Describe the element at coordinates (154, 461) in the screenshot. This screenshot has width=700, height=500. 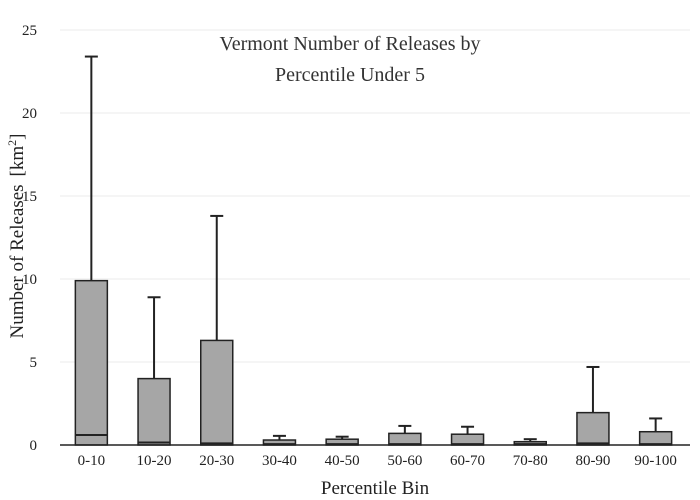
I see `x-tick-label: 10-20` at that location.